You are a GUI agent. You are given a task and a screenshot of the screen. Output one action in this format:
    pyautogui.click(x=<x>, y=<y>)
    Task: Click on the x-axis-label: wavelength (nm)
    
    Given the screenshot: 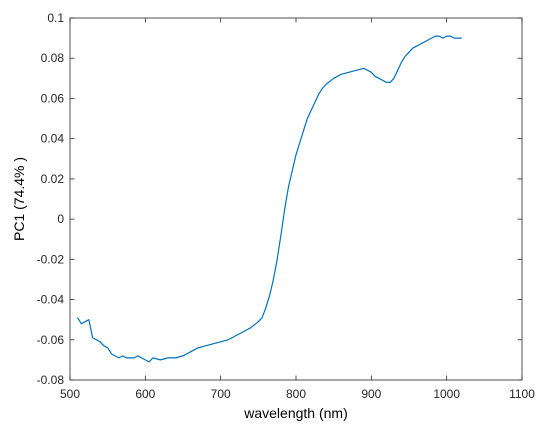 What is the action you would take?
    pyautogui.click(x=295, y=413)
    